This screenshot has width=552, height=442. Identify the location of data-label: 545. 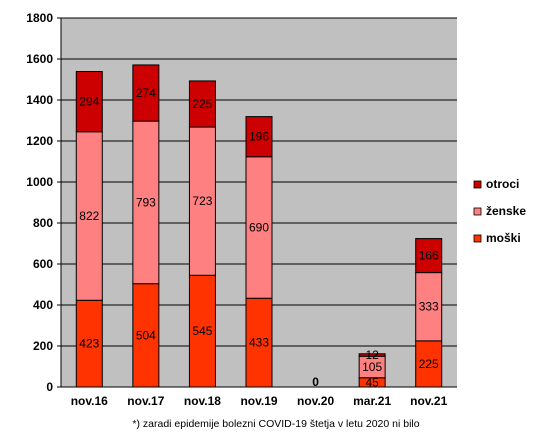
(202, 331).